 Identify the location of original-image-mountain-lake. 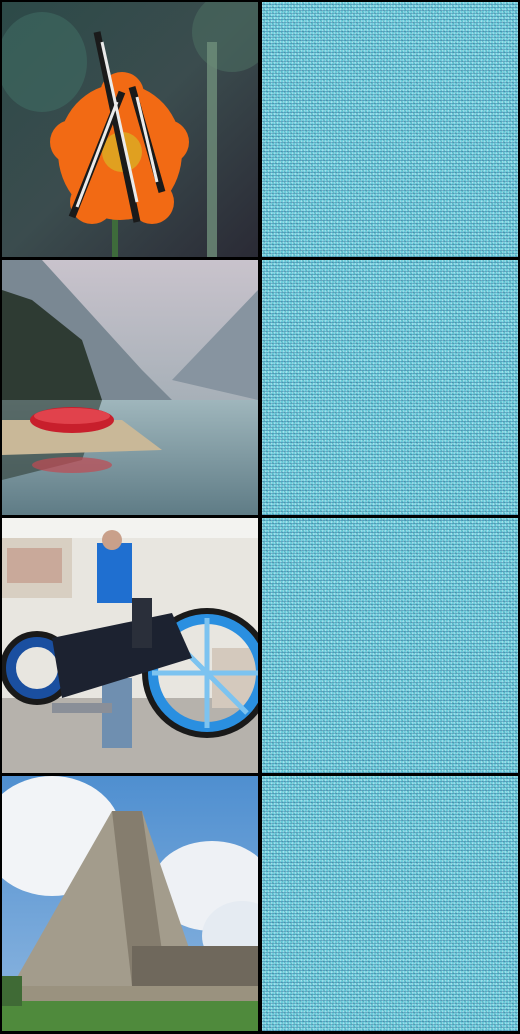
(130, 387).